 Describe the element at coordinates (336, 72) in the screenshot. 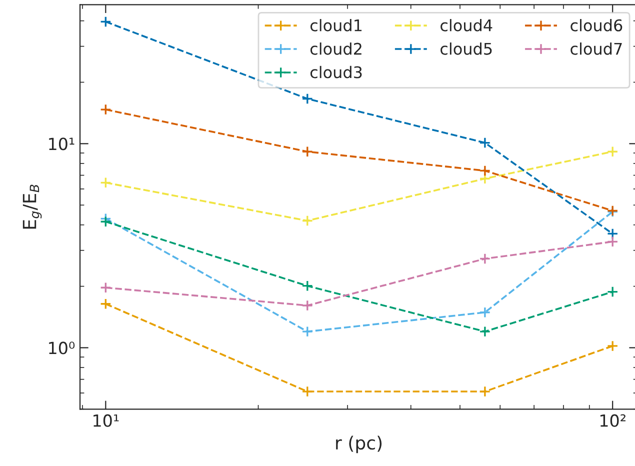

I see `legend-label: cloud3` at that location.